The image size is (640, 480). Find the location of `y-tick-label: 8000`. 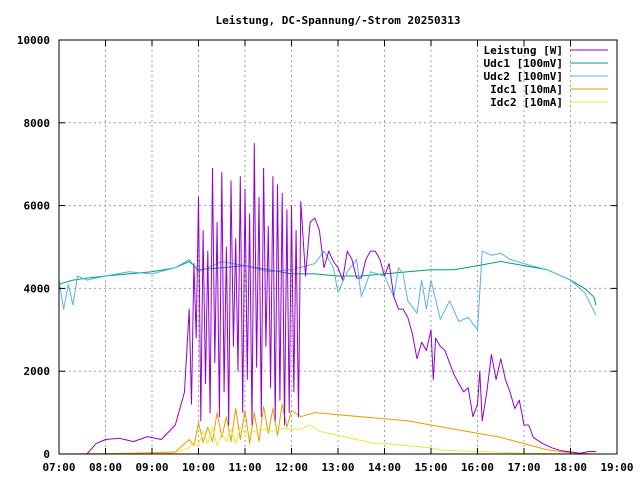

y-tick-label: 8000 is located at coordinates (37, 123).